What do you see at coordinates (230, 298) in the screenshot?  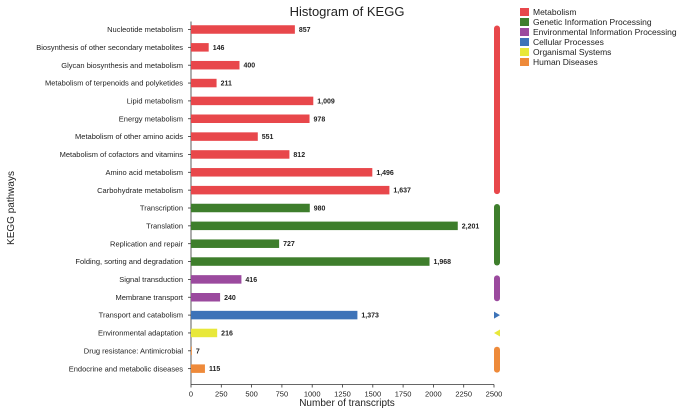 I see `value-label: 240` at bounding box center [230, 298].